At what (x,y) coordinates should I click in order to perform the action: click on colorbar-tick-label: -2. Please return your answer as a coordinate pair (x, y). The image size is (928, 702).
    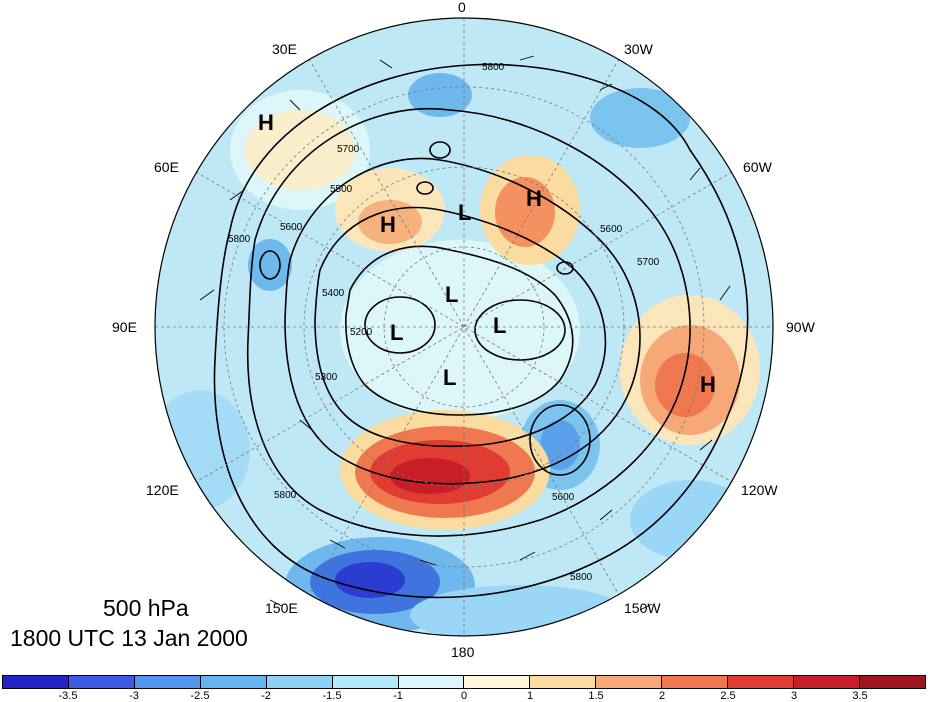
    Looking at the image, I should click on (266, 696).